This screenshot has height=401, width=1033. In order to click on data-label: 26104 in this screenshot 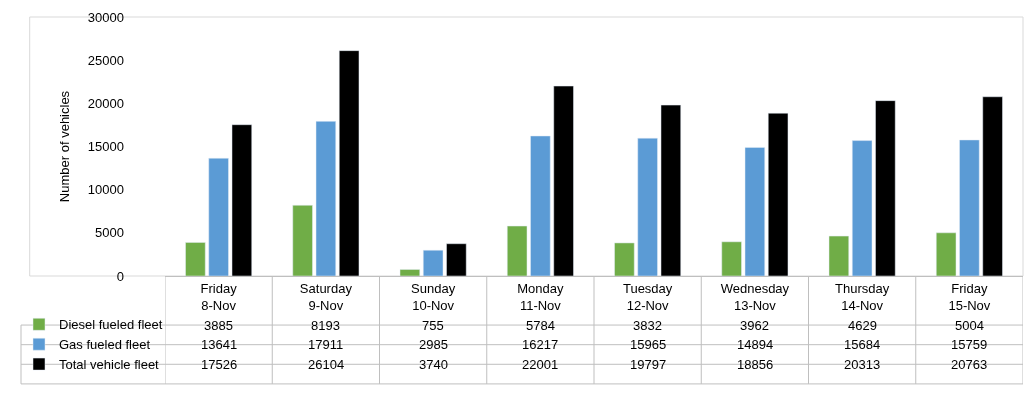, I will do `click(326, 364)`.